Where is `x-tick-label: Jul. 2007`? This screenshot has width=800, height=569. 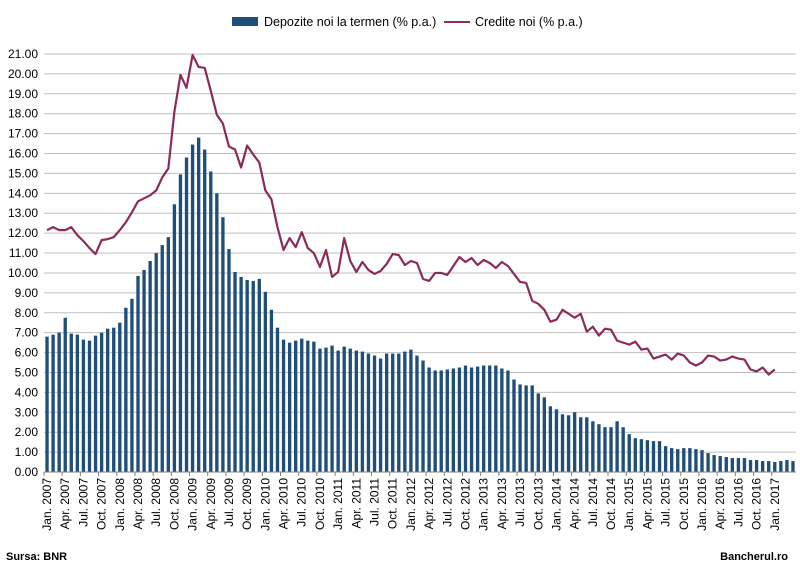 x-tick-label: Jul. 2007 is located at coordinates (83, 502).